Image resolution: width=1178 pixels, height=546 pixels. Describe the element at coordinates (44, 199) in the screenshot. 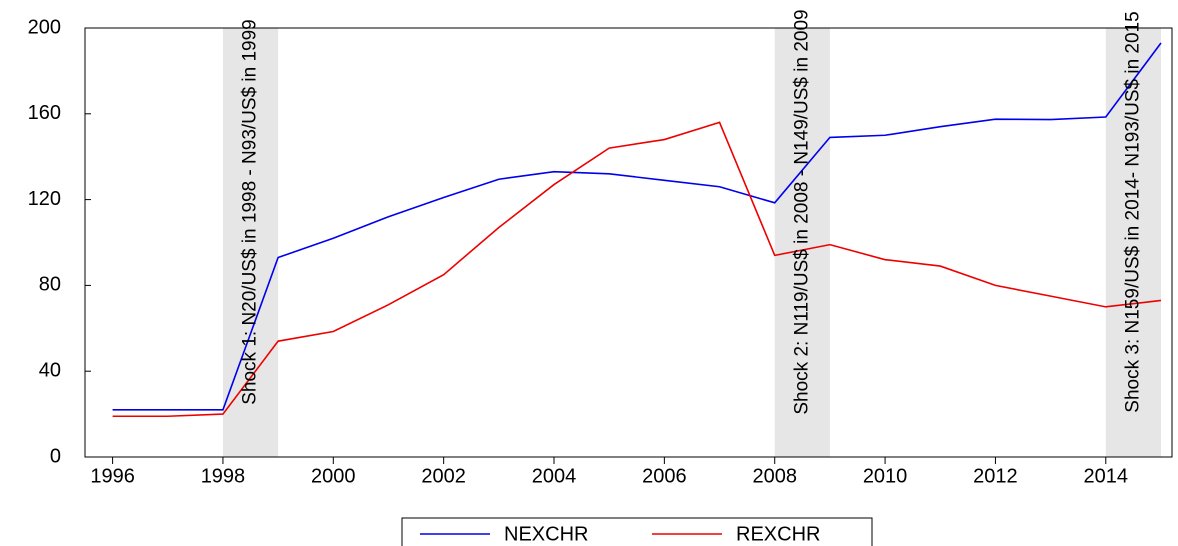

I see `y-tick-label: 120` at that location.